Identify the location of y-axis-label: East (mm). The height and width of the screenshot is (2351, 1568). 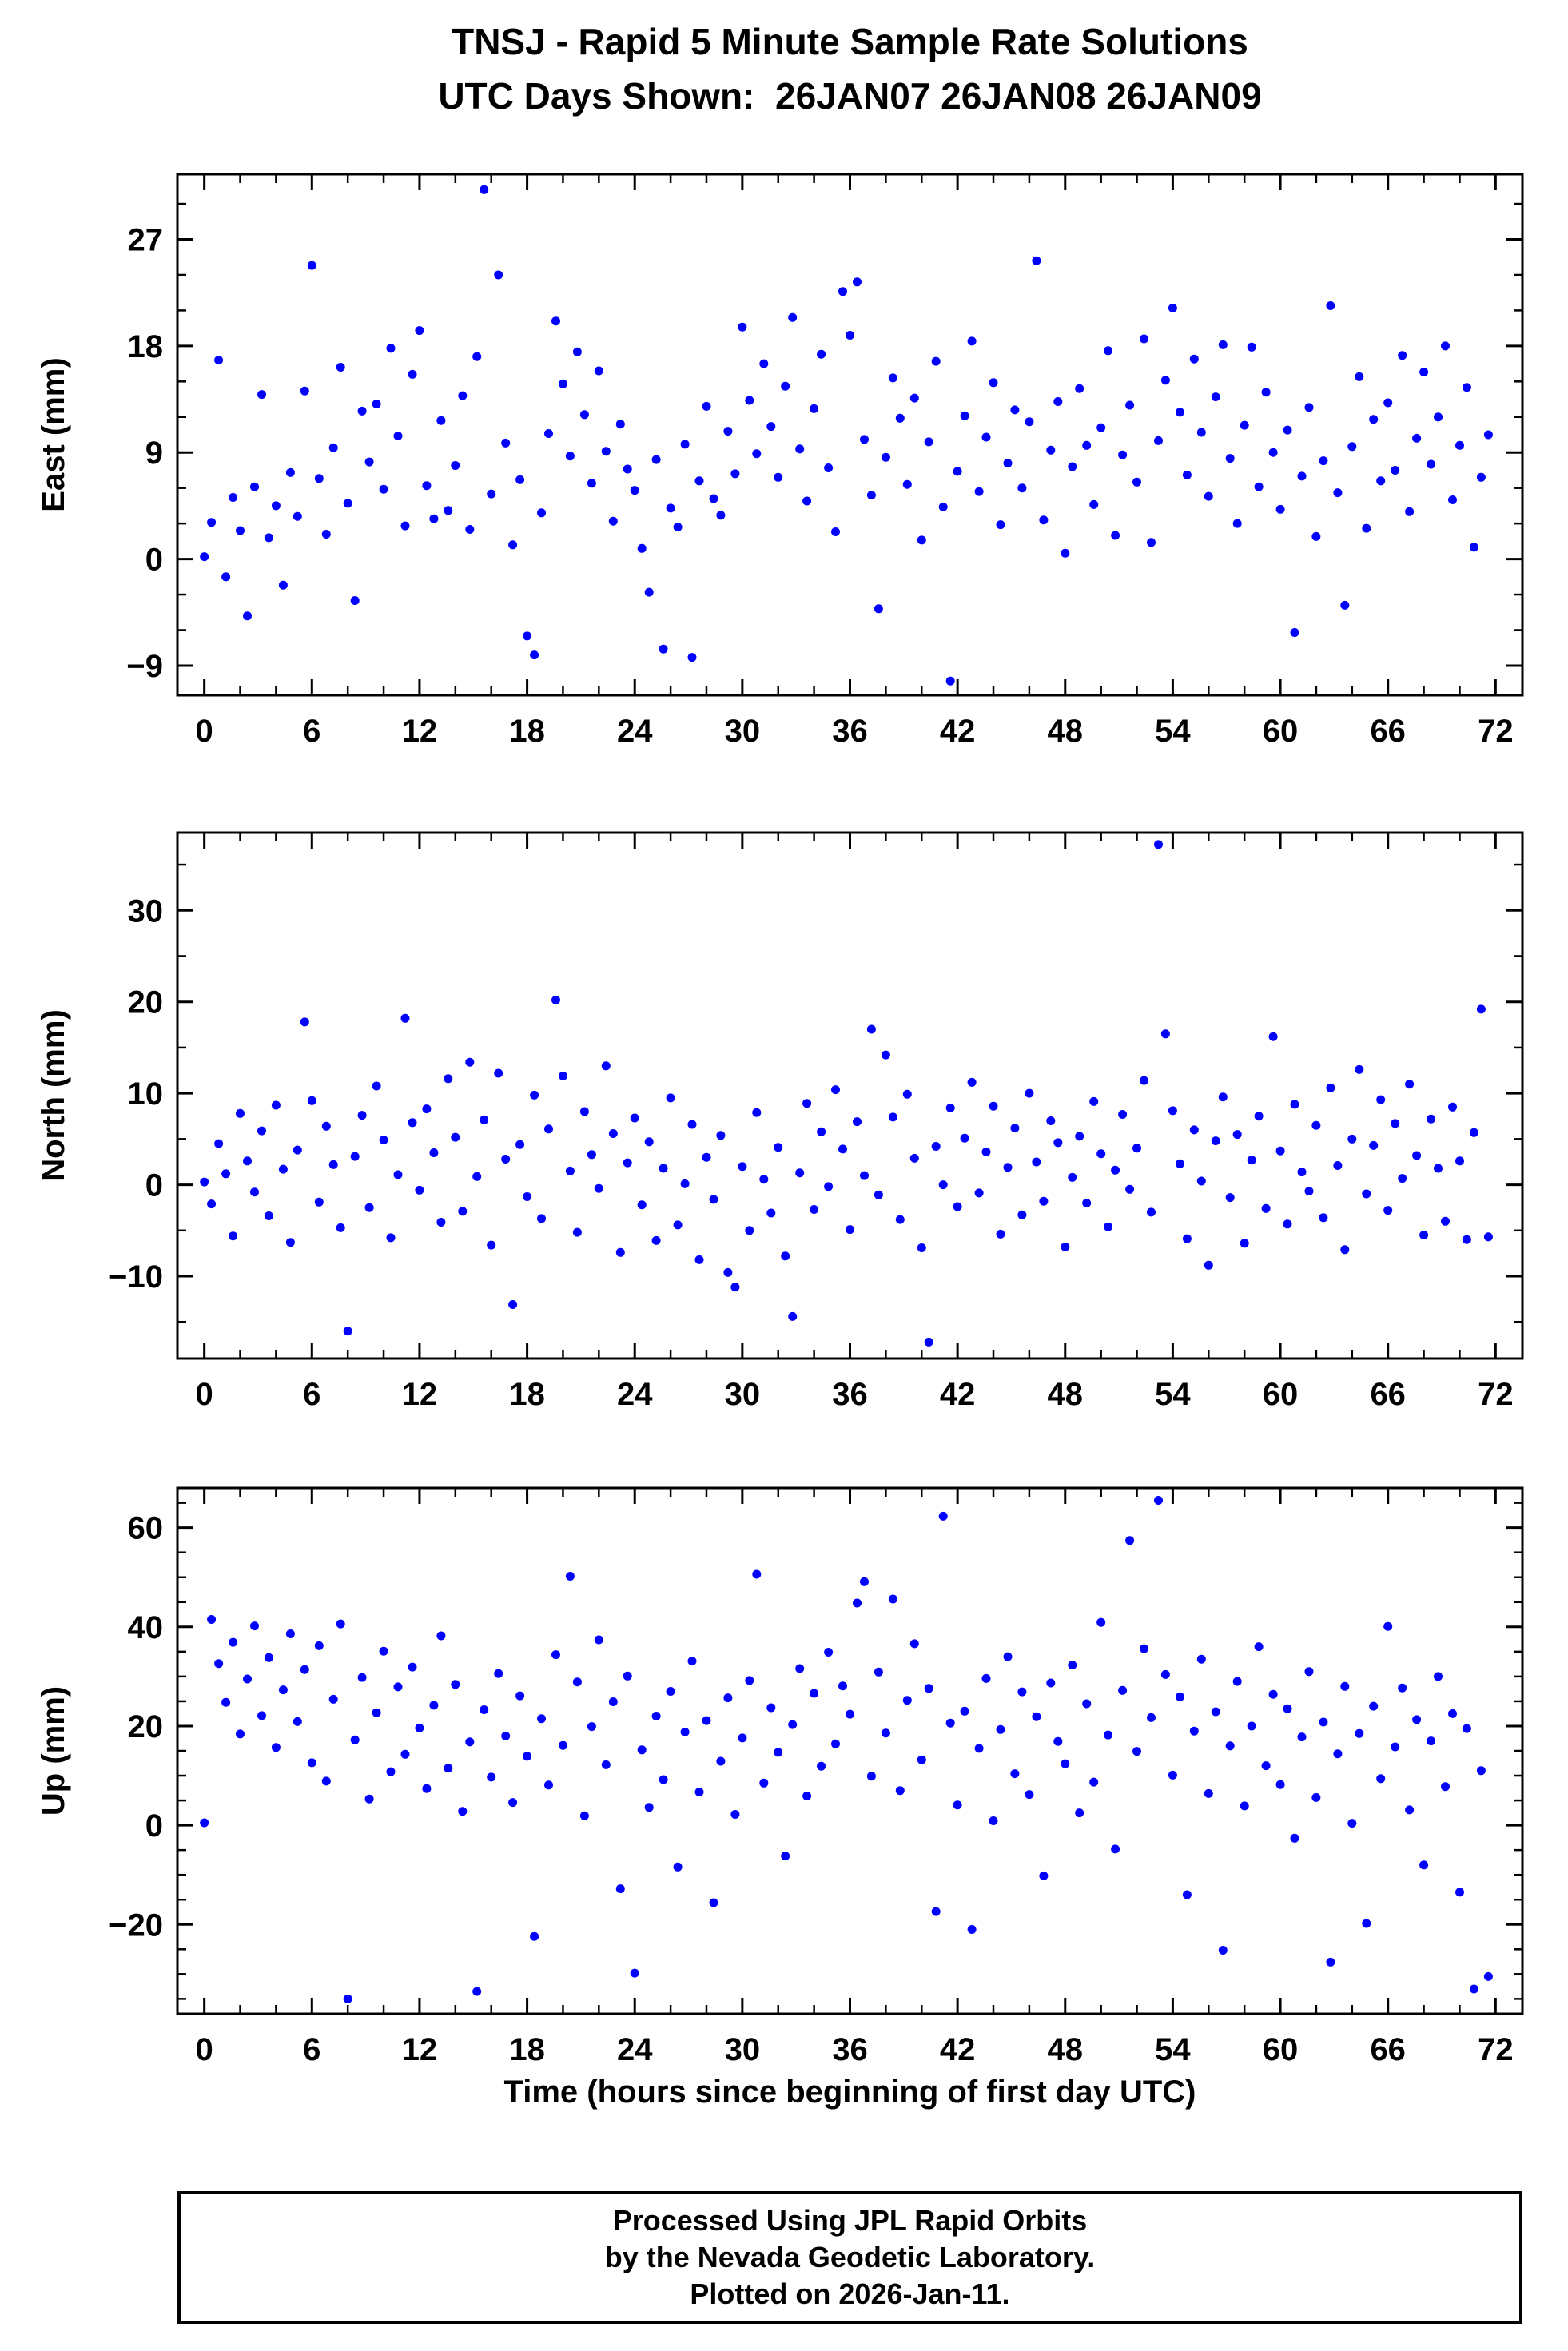
(53, 434).